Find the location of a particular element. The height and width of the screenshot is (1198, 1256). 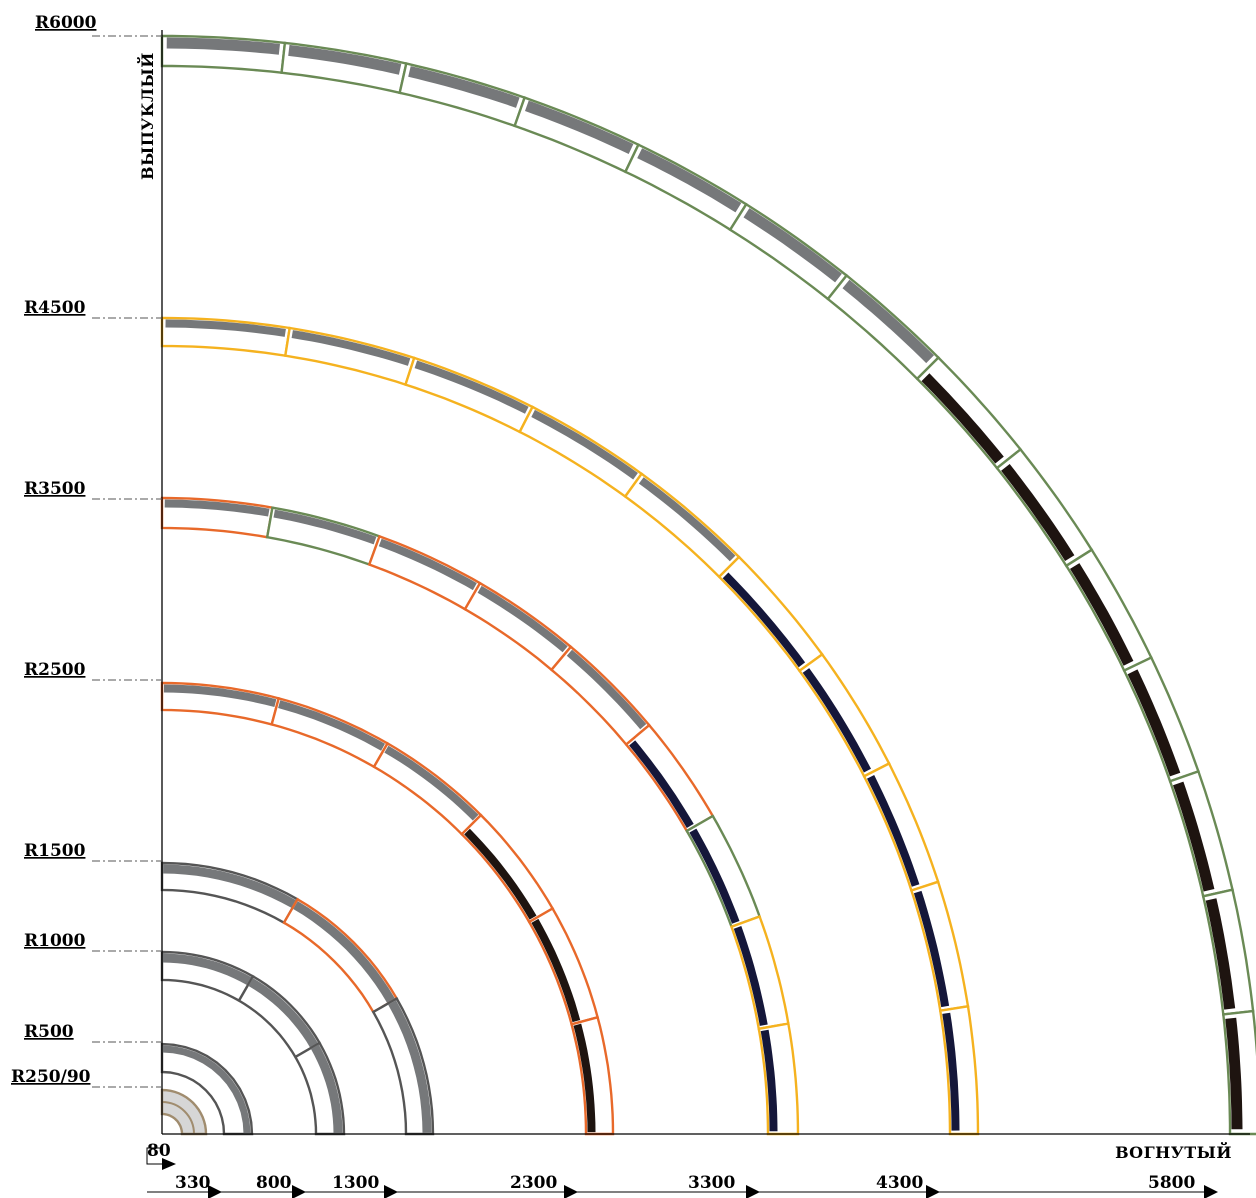

scale-label: 1300 is located at coordinates (355, 1183).